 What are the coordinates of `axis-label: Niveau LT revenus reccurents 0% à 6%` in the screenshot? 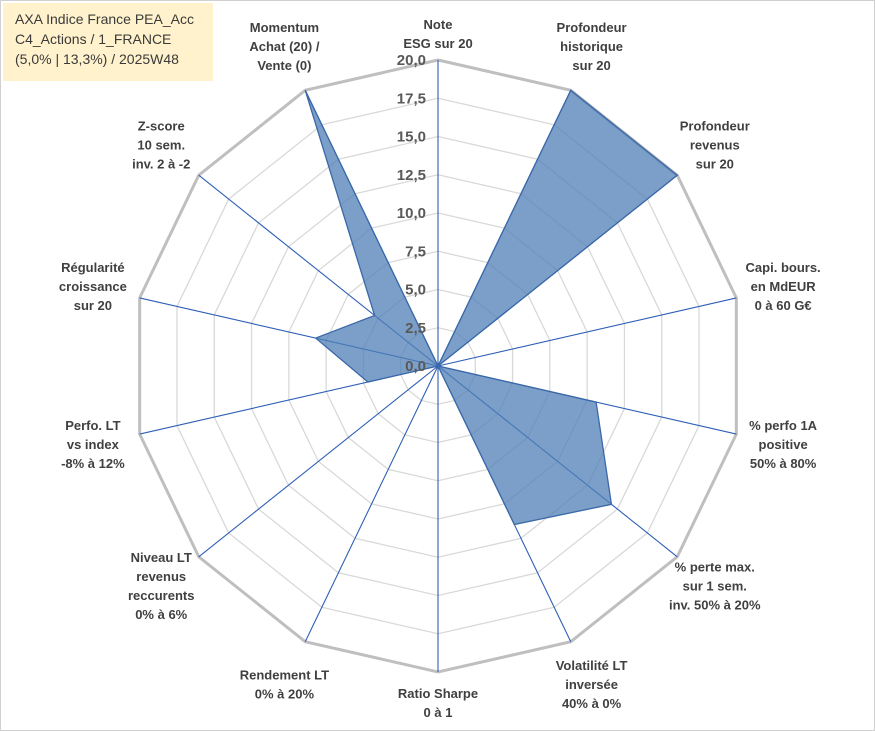 It's located at (161, 586).